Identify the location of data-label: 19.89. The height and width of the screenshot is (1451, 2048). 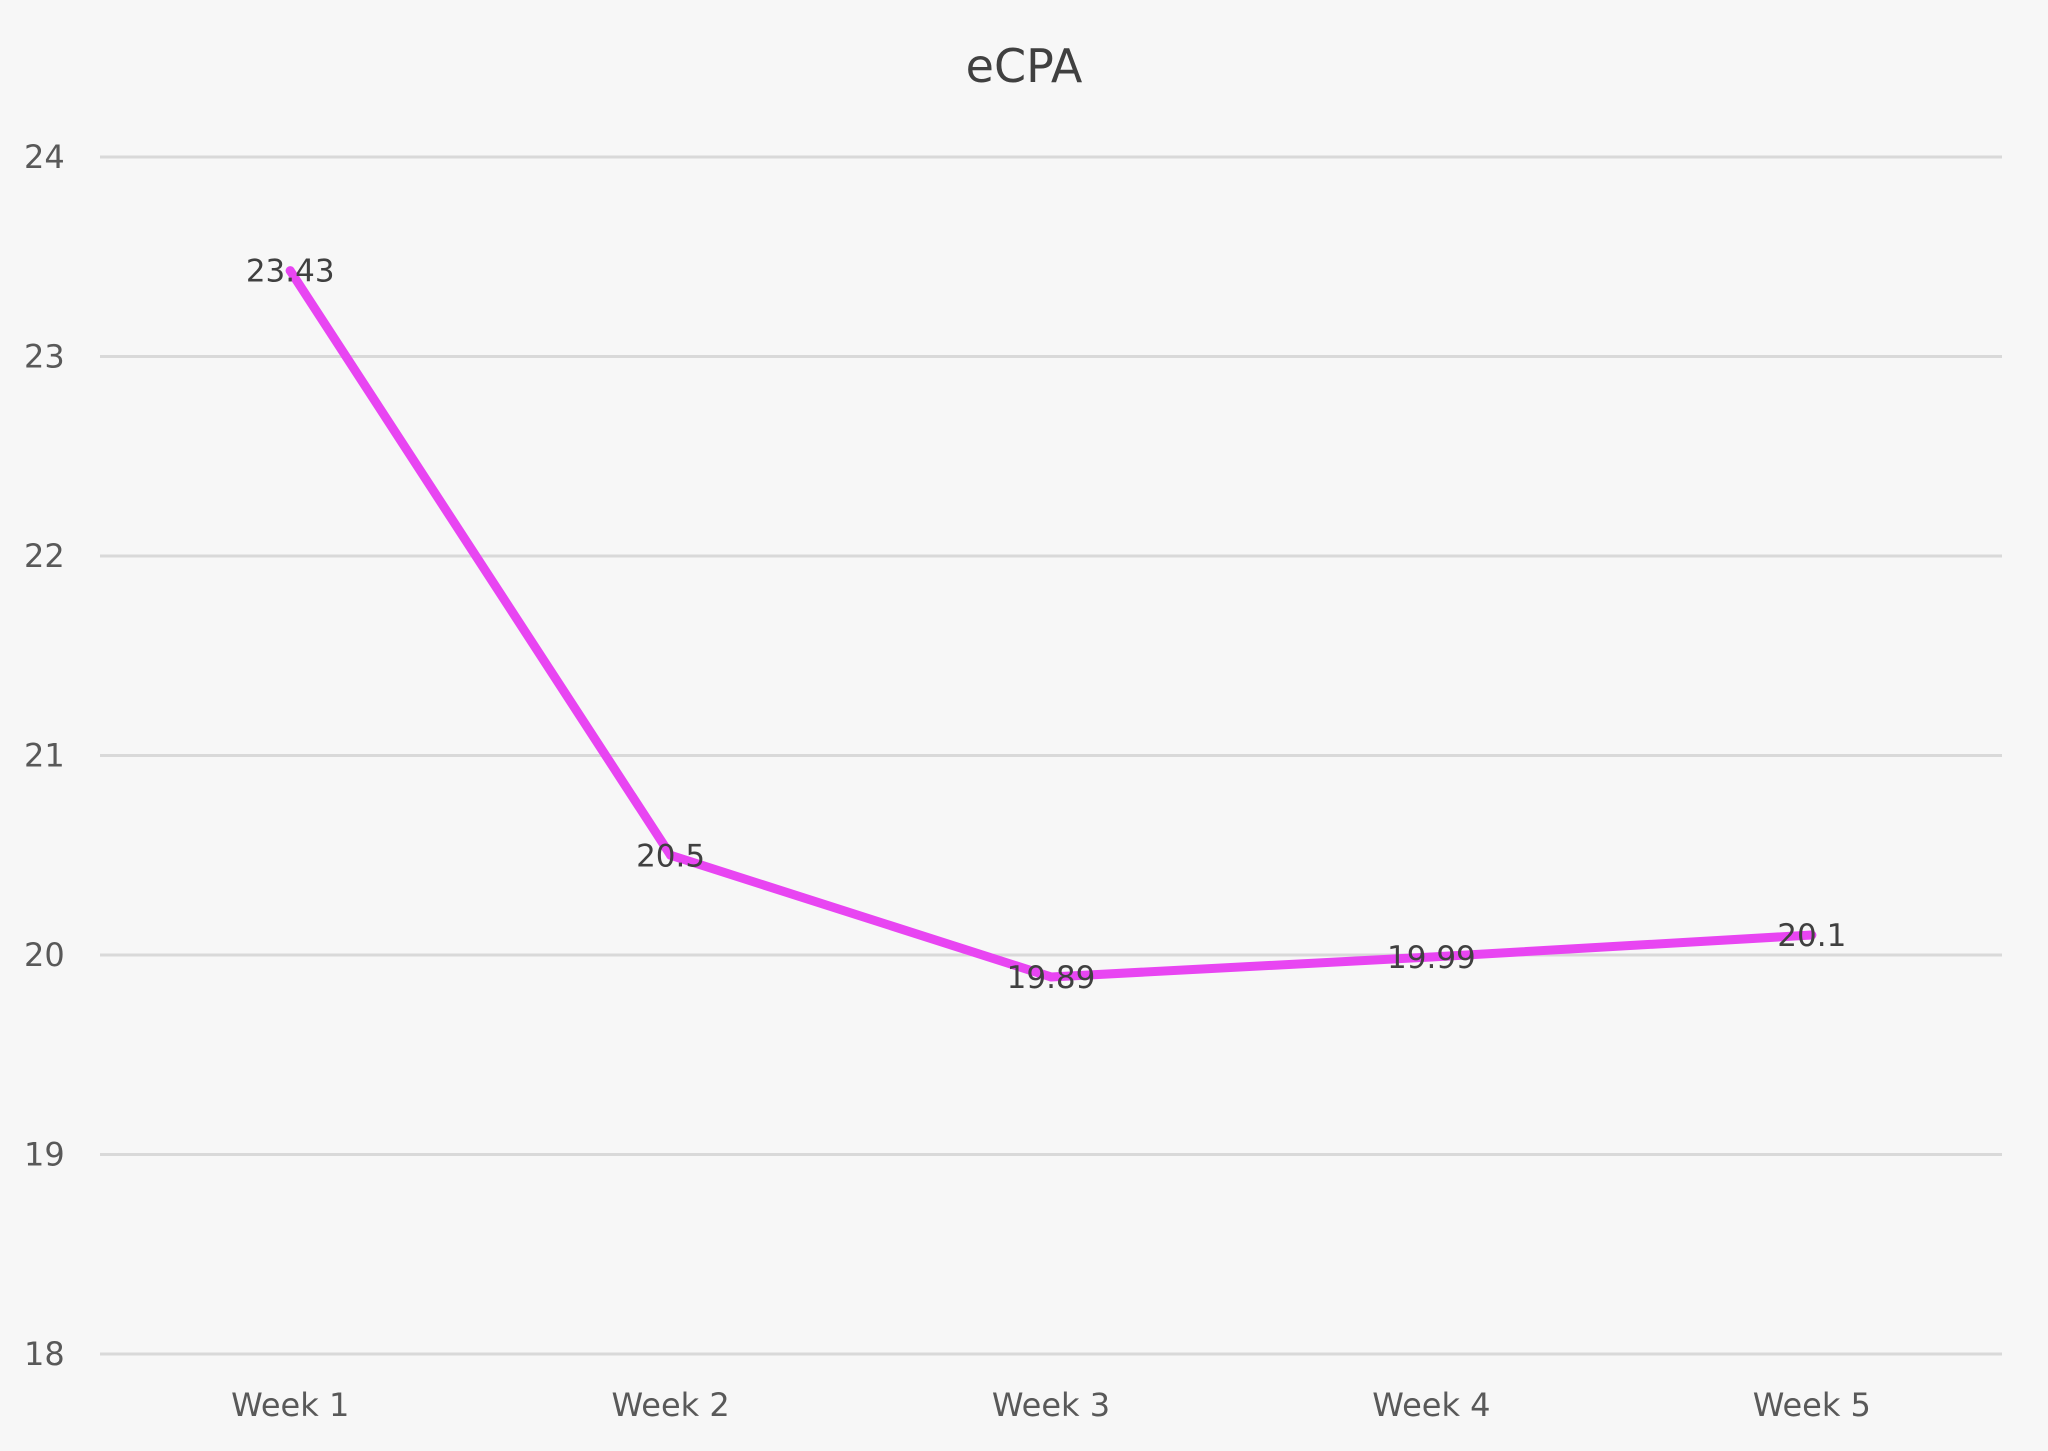
(1051, 978).